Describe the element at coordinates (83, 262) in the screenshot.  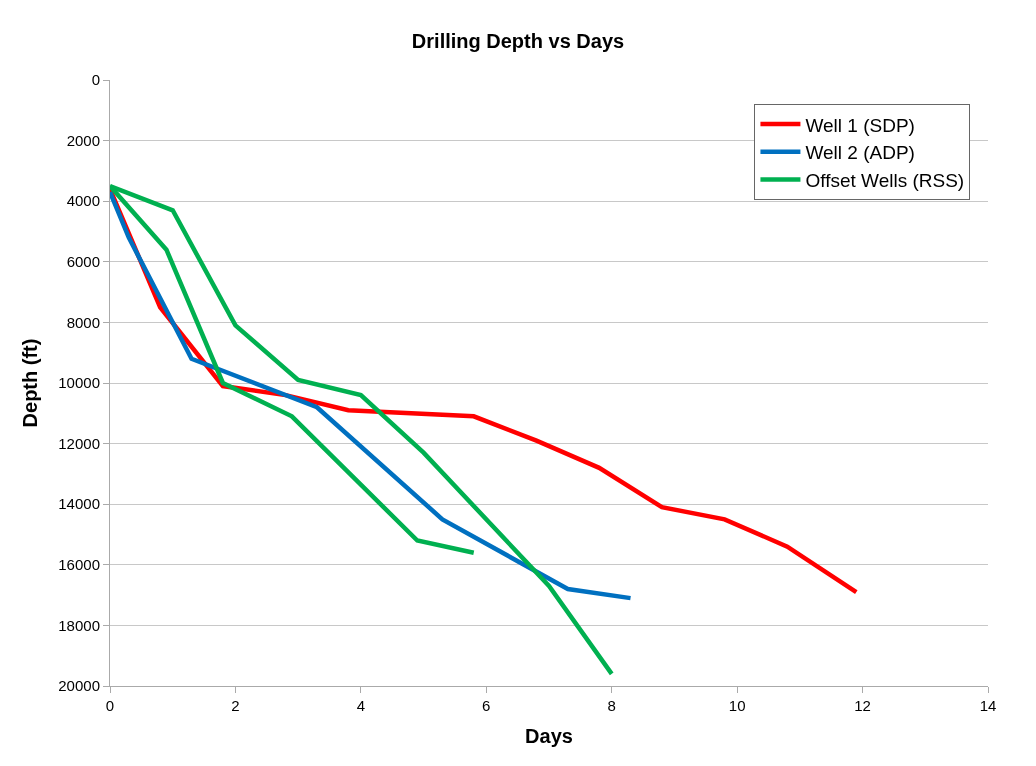
I see `y-tick-label: 6000` at that location.